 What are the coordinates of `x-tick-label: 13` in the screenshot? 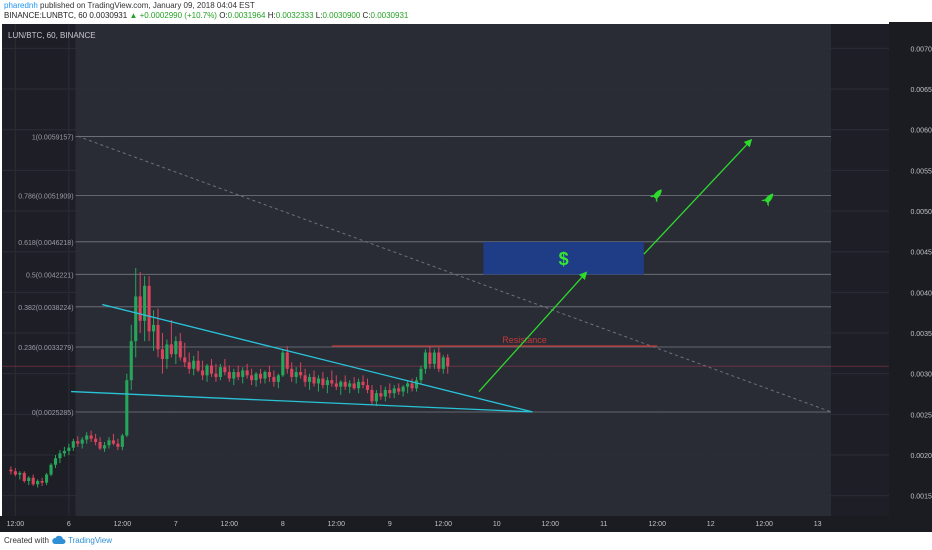 It's located at (818, 524).